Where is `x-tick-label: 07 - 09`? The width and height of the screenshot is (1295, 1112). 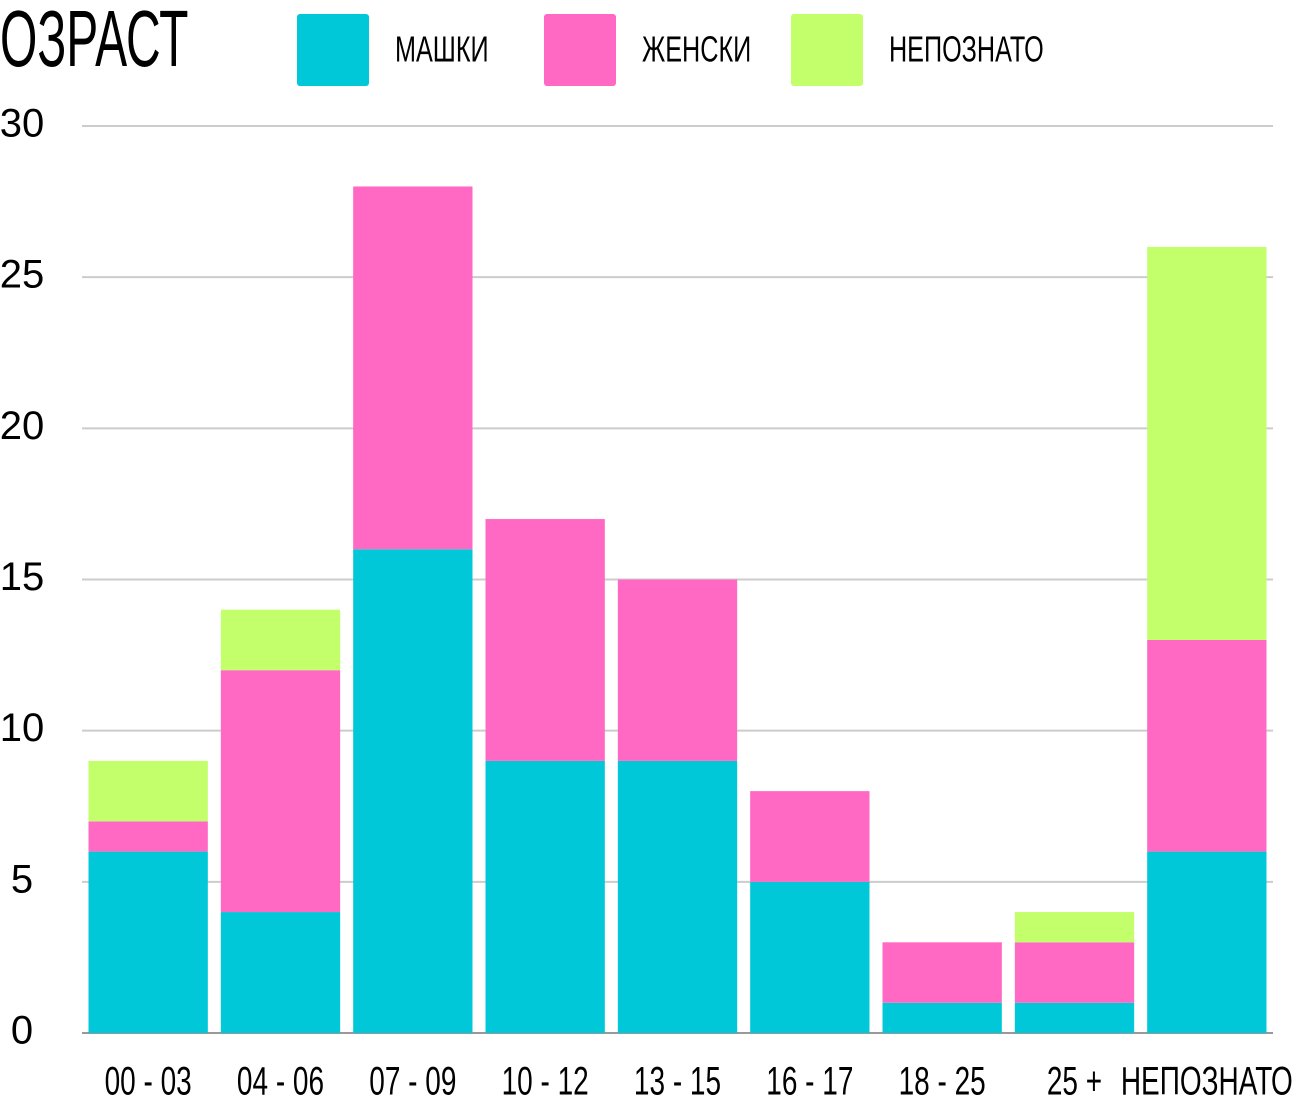 x-tick-label: 07 - 09 is located at coordinates (412, 1082).